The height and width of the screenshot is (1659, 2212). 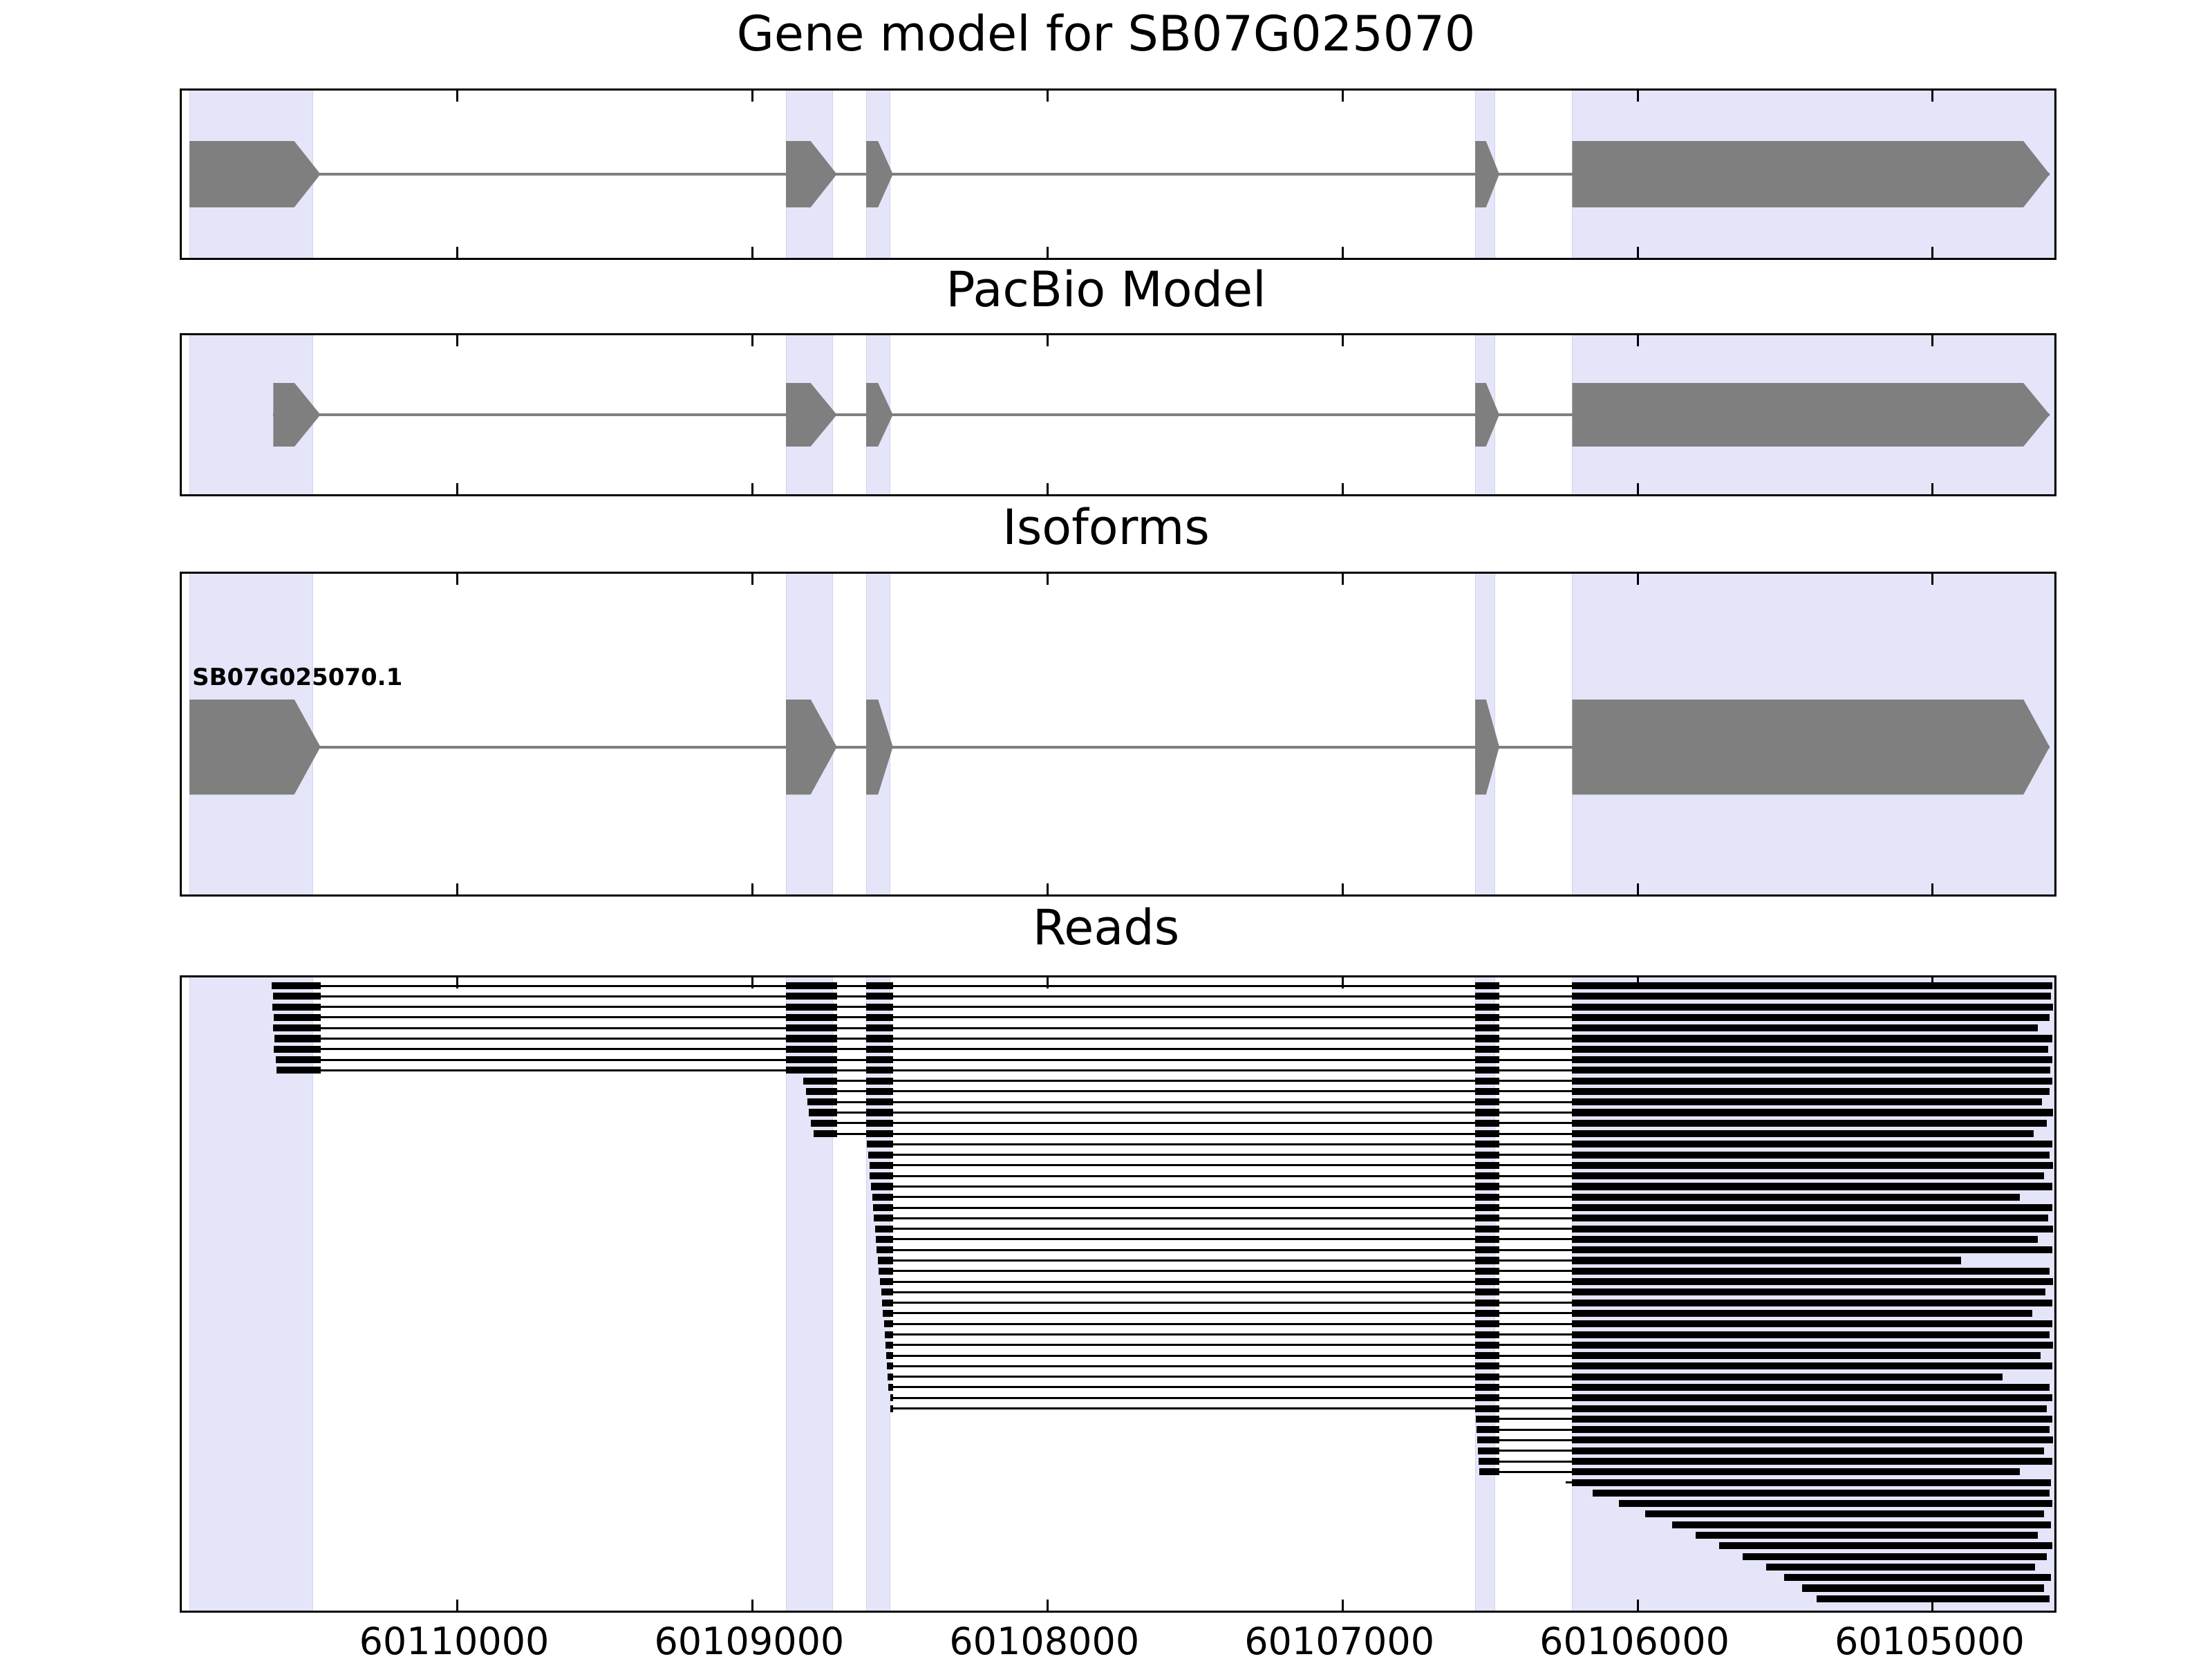 I want to click on gene-model-panel, so click(x=1118, y=174).